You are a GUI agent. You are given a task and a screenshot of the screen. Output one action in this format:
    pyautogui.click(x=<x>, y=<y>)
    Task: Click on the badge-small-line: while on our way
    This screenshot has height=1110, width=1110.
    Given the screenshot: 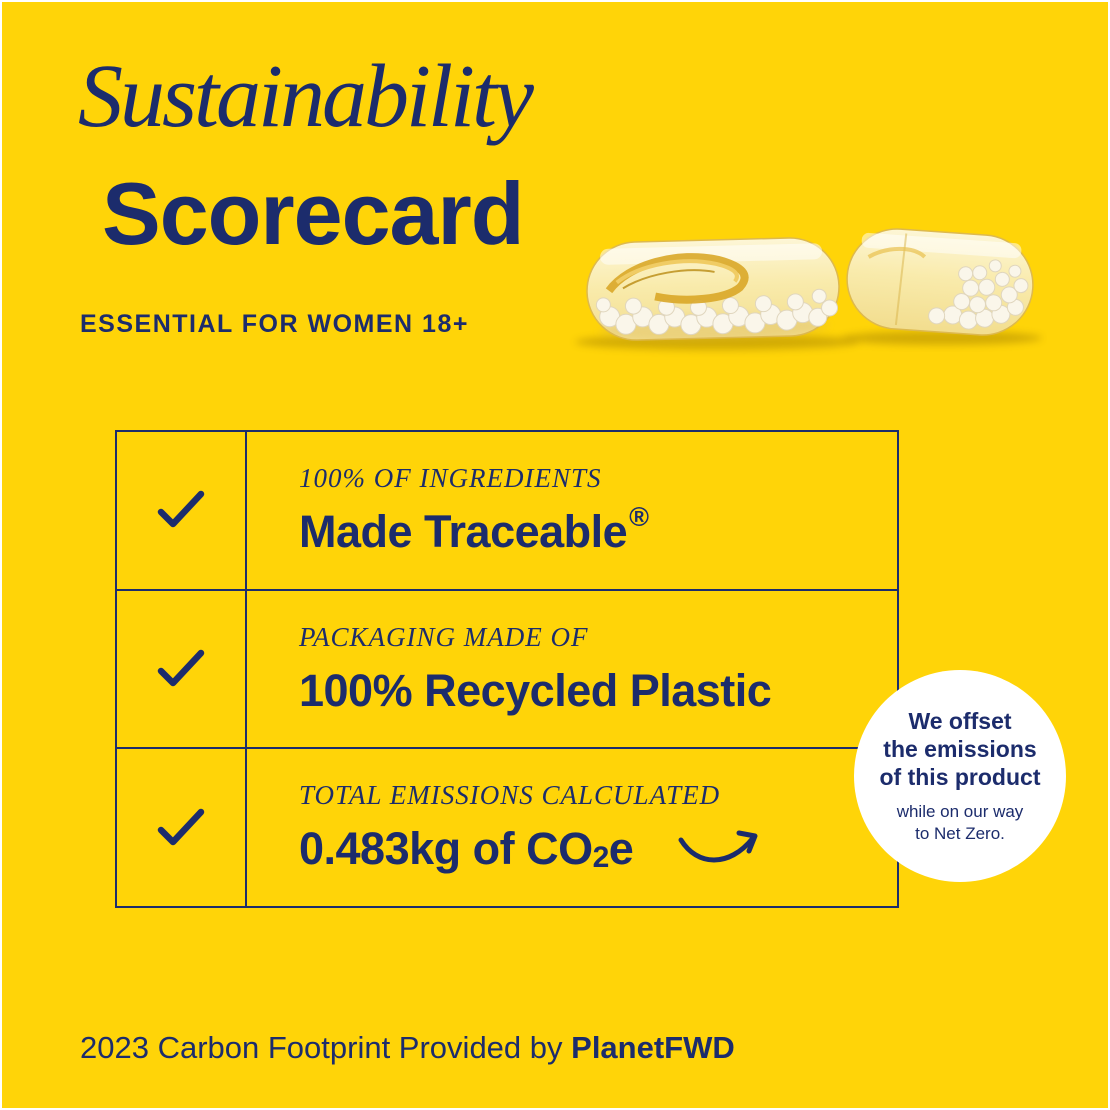 What is the action you would take?
    pyautogui.click(x=960, y=811)
    